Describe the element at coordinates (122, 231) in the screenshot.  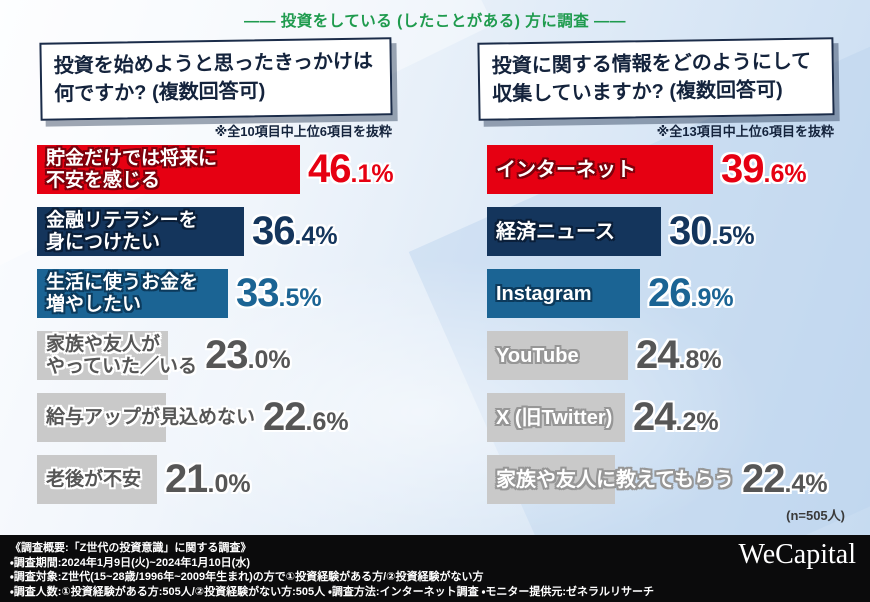
I see `bar-label: 金融リテラシーを 身につけたい` at that location.